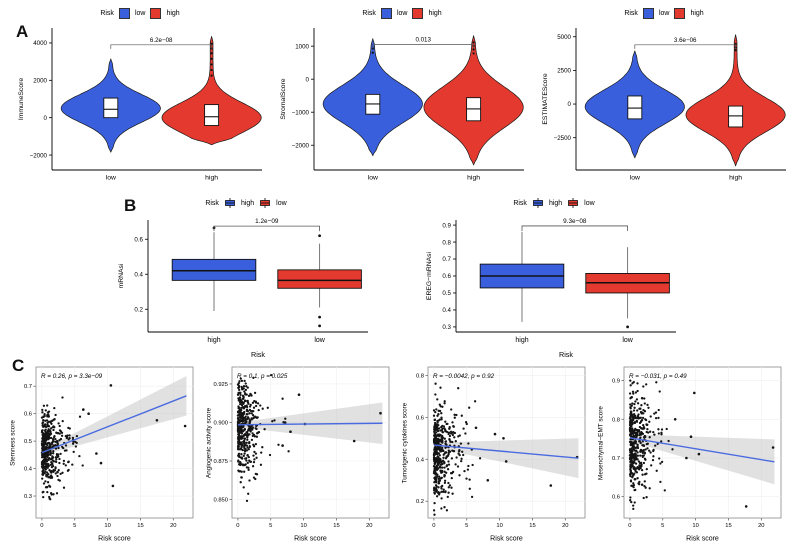 This screenshot has width=800, height=552. I want to click on svg-text: 0.4, so click(138, 274).